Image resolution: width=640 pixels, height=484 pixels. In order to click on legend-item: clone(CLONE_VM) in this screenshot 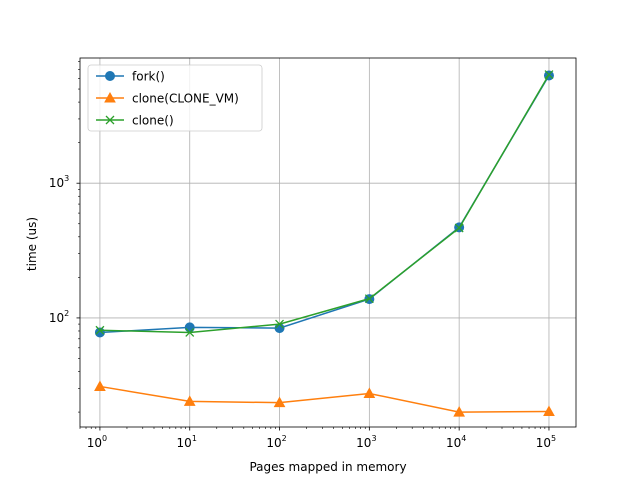, I will do `click(167, 99)`.